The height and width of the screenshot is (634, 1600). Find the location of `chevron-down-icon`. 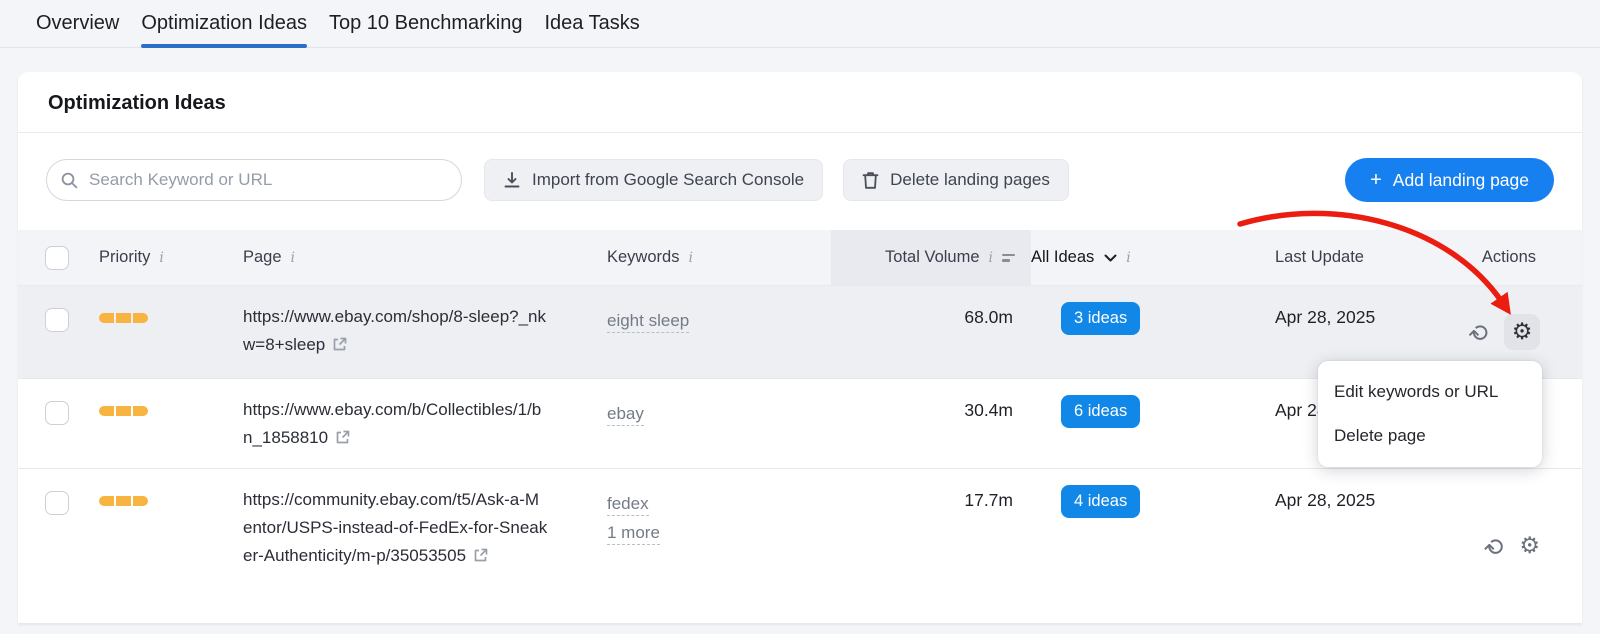

chevron-down-icon is located at coordinates (1110, 257).